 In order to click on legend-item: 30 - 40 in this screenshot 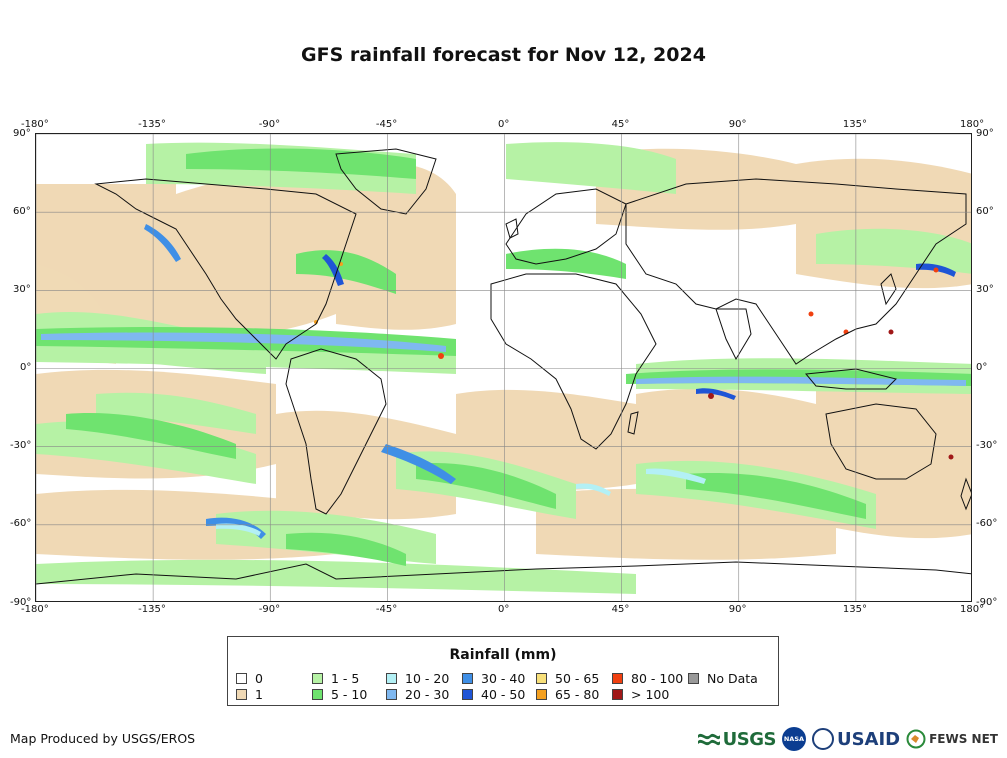, I will do `click(493, 678)`.